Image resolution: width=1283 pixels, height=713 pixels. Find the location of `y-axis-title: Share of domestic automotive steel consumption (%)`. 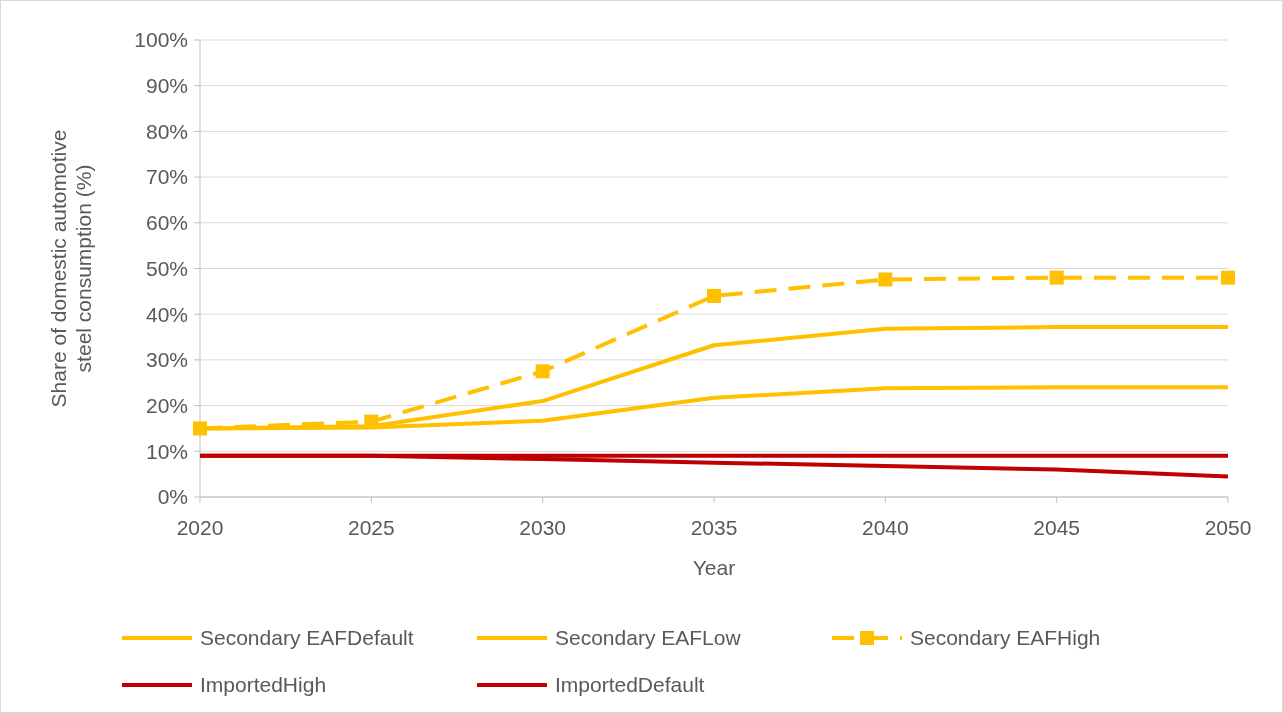

y-axis-title: Share of domestic automotive steel consumption (%) is located at coordinates (70, 268).